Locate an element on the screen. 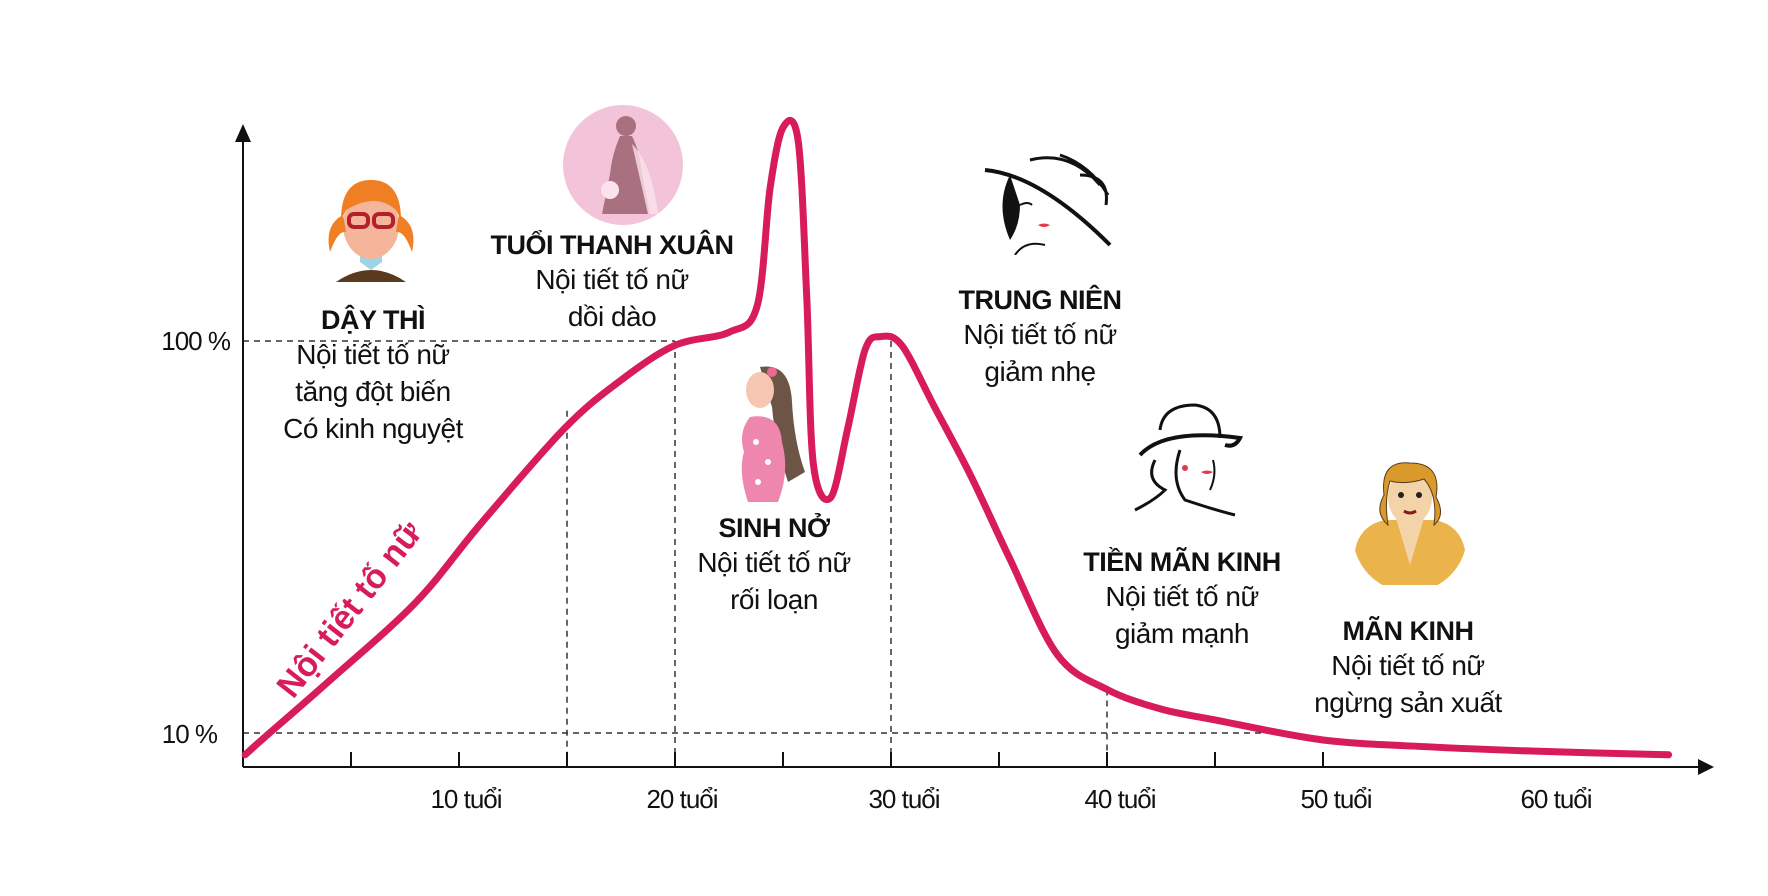 The width and height of the screenshot is (1768, 896). x-tick-20: 20 tuổi is located at coordinates (682, 799).